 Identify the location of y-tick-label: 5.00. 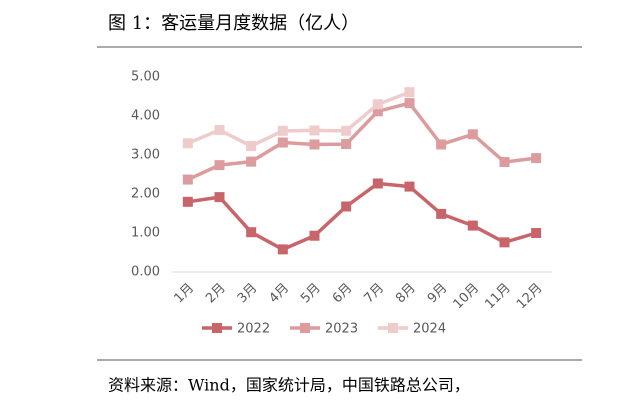
(145, 77).